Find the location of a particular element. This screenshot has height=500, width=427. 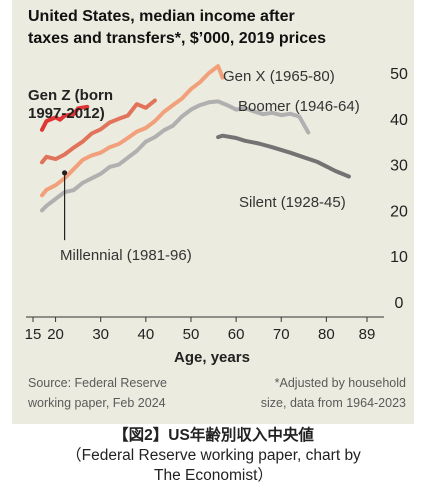

series-label-genz: Gen Z (born 1997-2012) is located at coordinates (70, 104).